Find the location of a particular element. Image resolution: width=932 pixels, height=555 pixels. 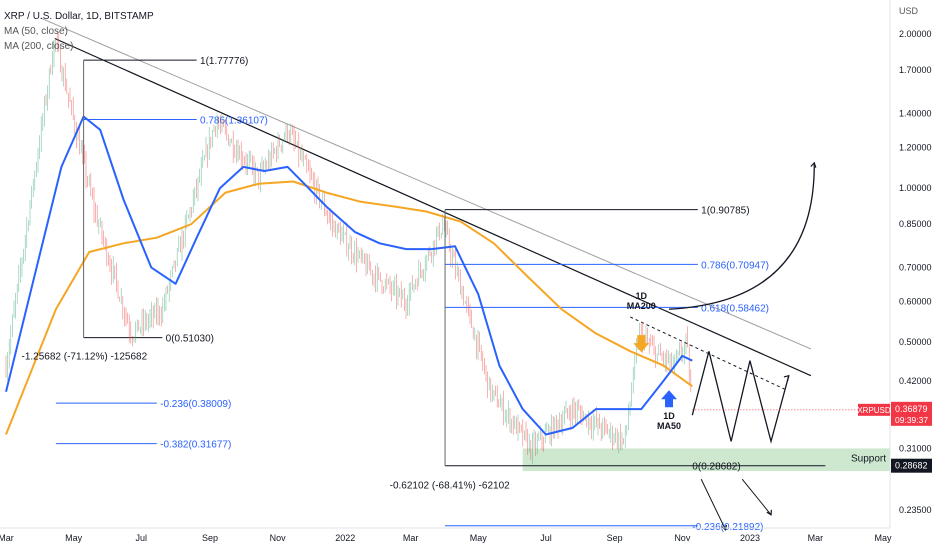

arrowhead-bullish is located at coordinates (813, 164).